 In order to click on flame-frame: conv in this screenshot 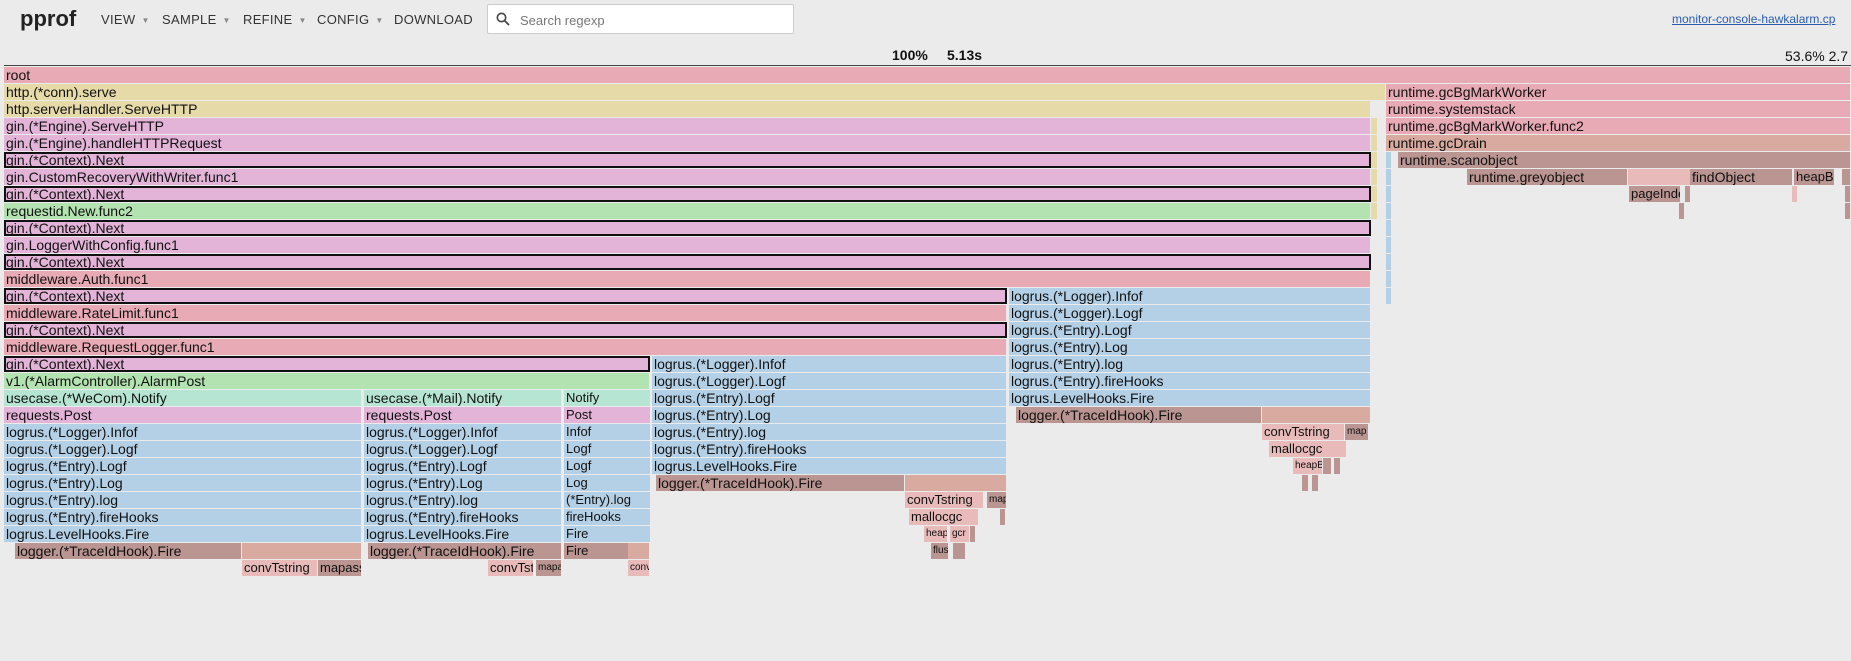, I will do `click(639, 568)`.